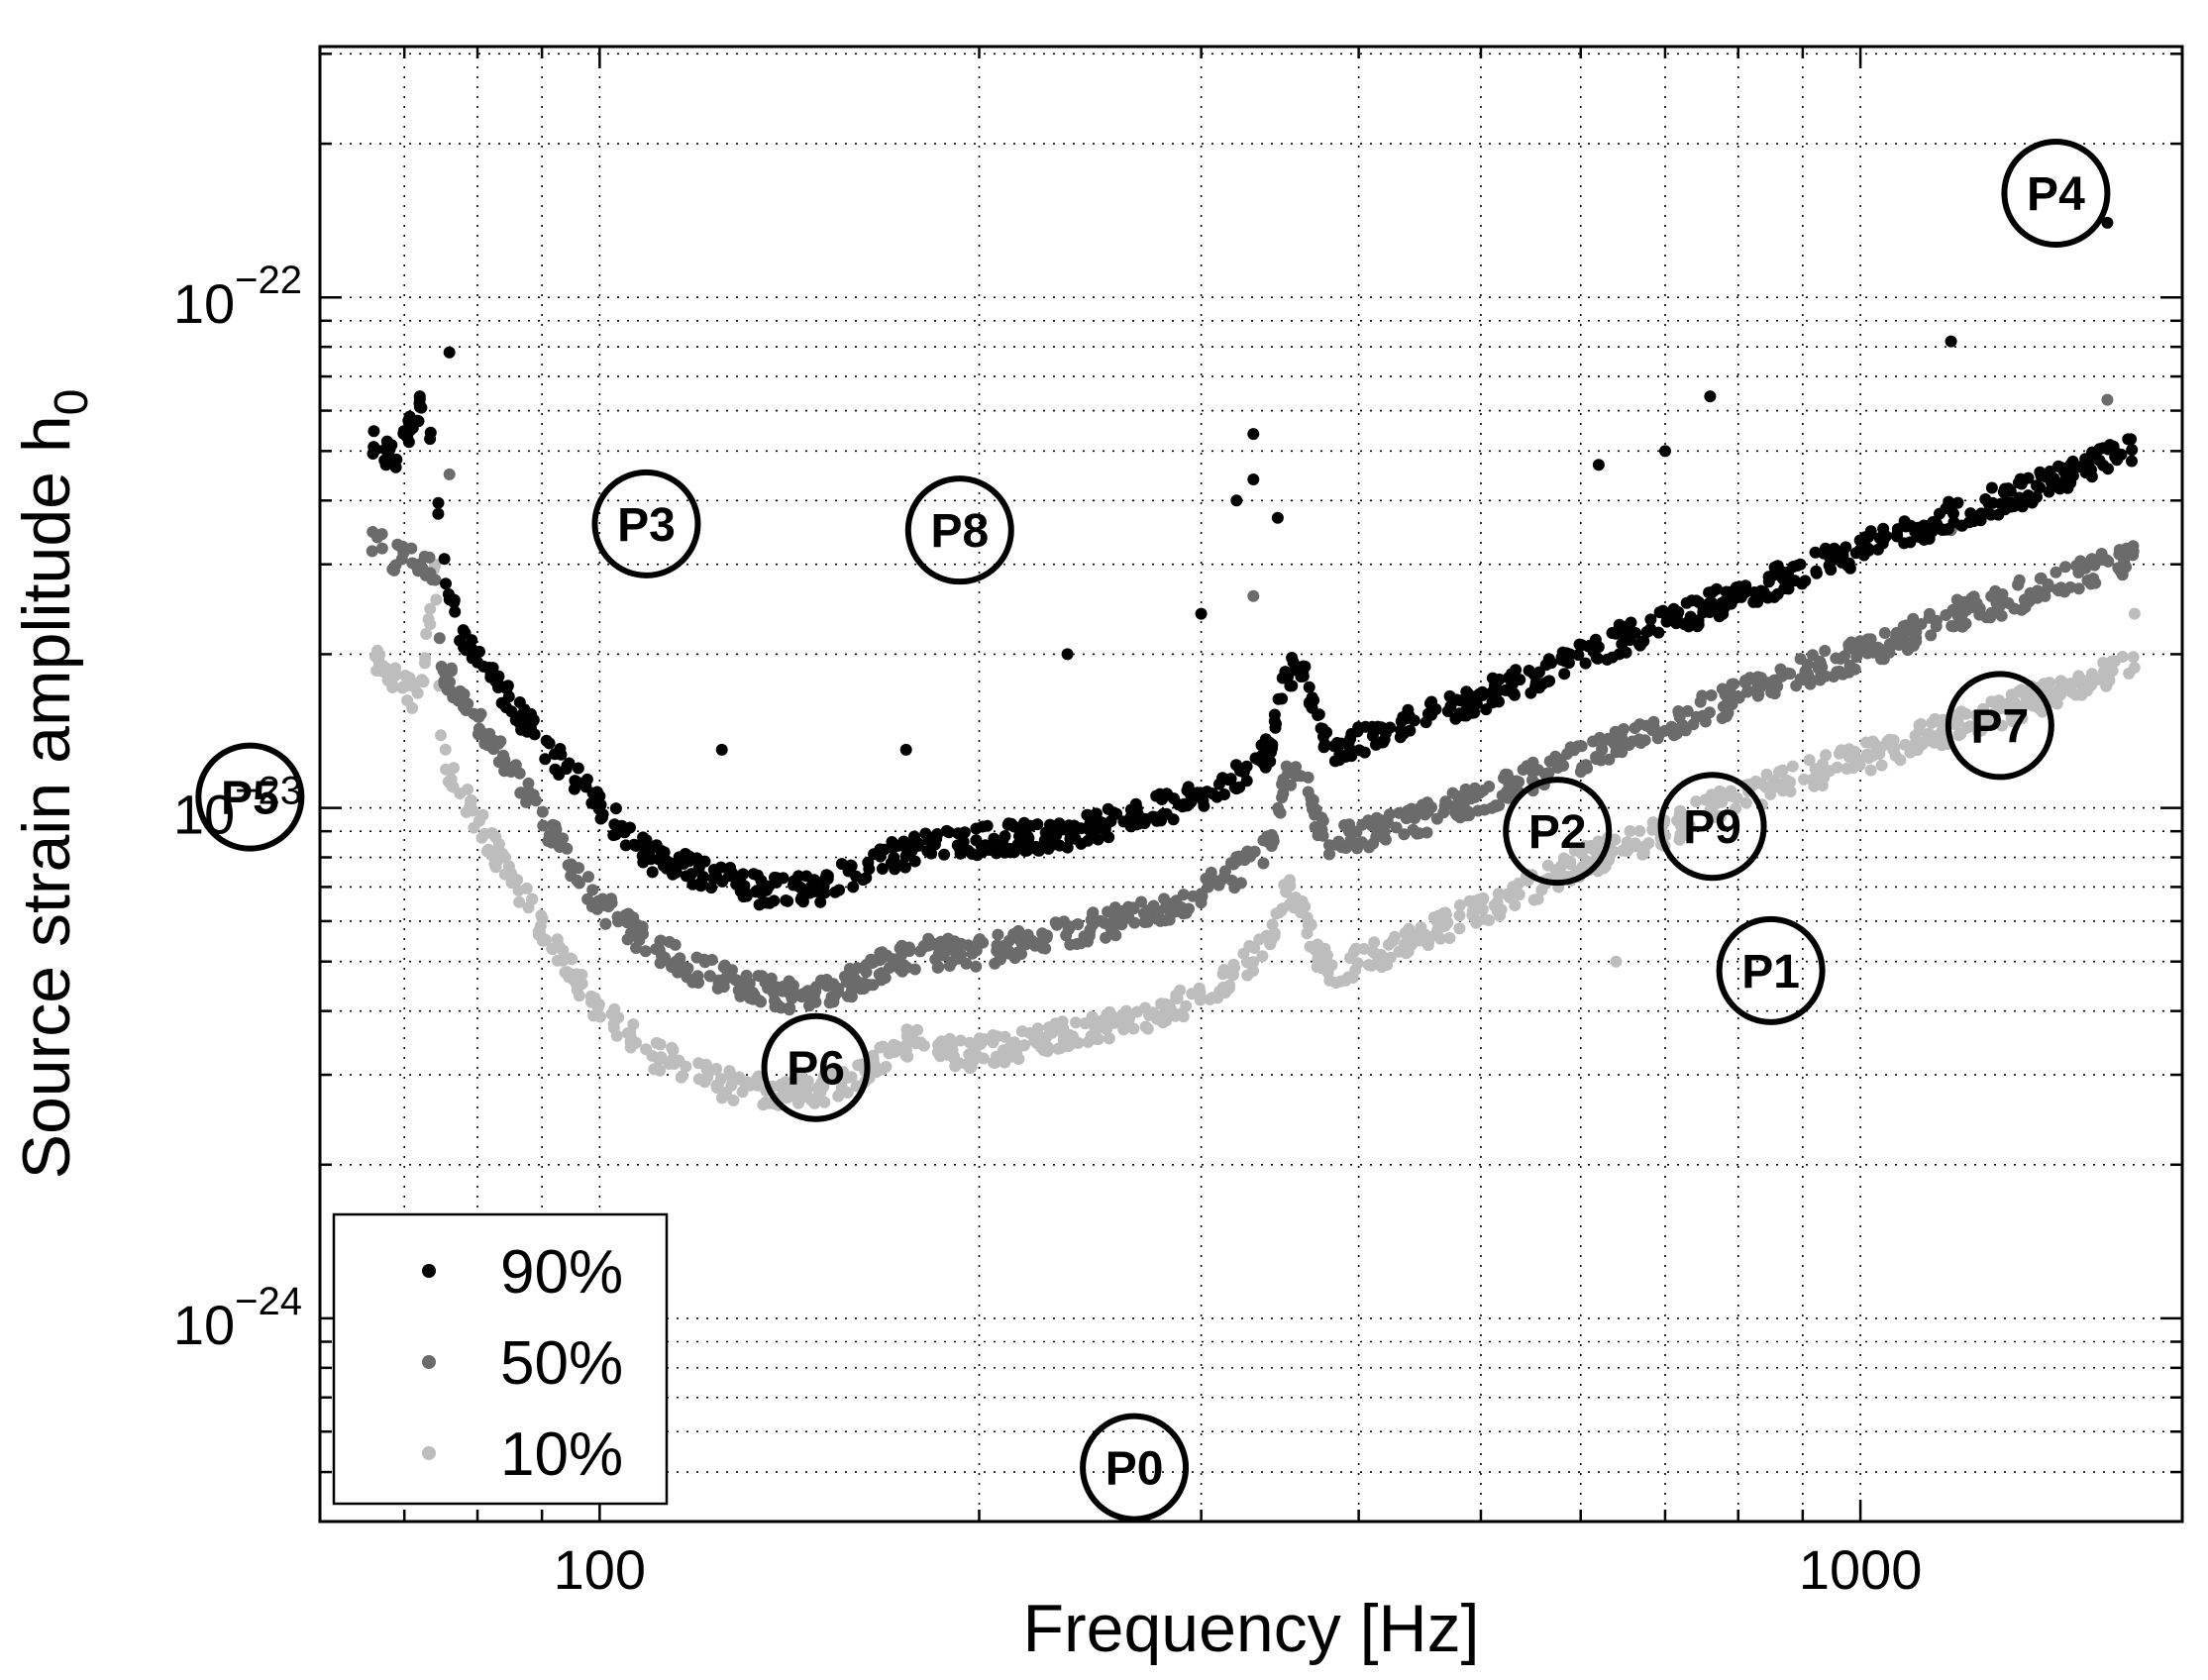  Describe the element at coordinates (561, 1363) in the screenshot. I see `legend-label: 50%` at that location.